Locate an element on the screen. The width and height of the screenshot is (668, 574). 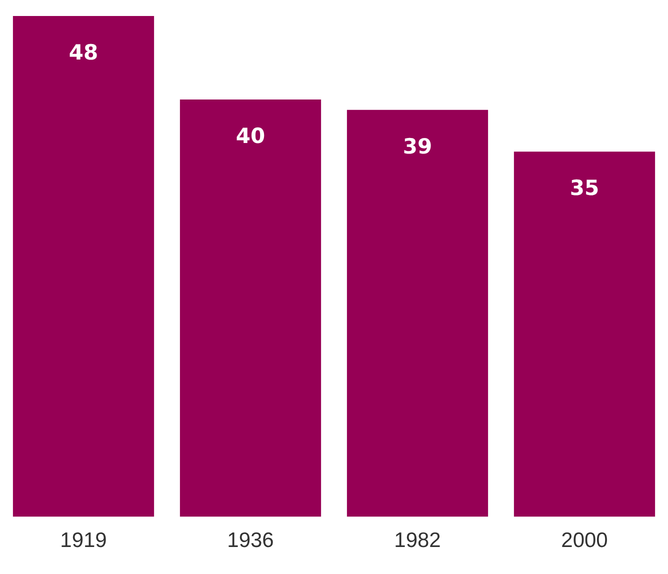
data-label: 48 is located at coordinates (83, 52).